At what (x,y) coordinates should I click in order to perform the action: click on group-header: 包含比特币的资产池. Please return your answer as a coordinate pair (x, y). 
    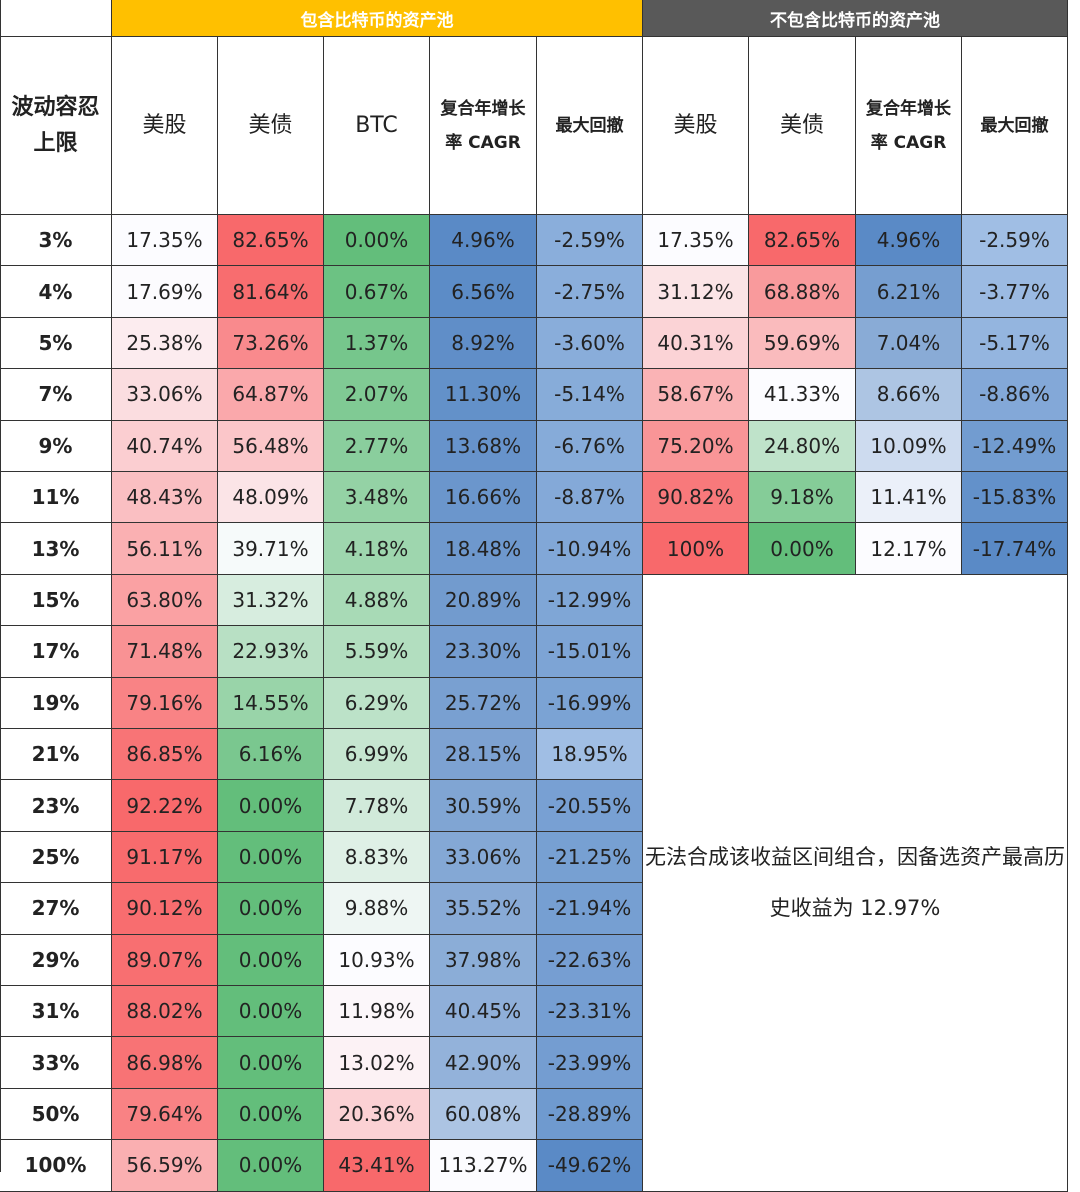
    Looking at the image, I should click on (377, 18).